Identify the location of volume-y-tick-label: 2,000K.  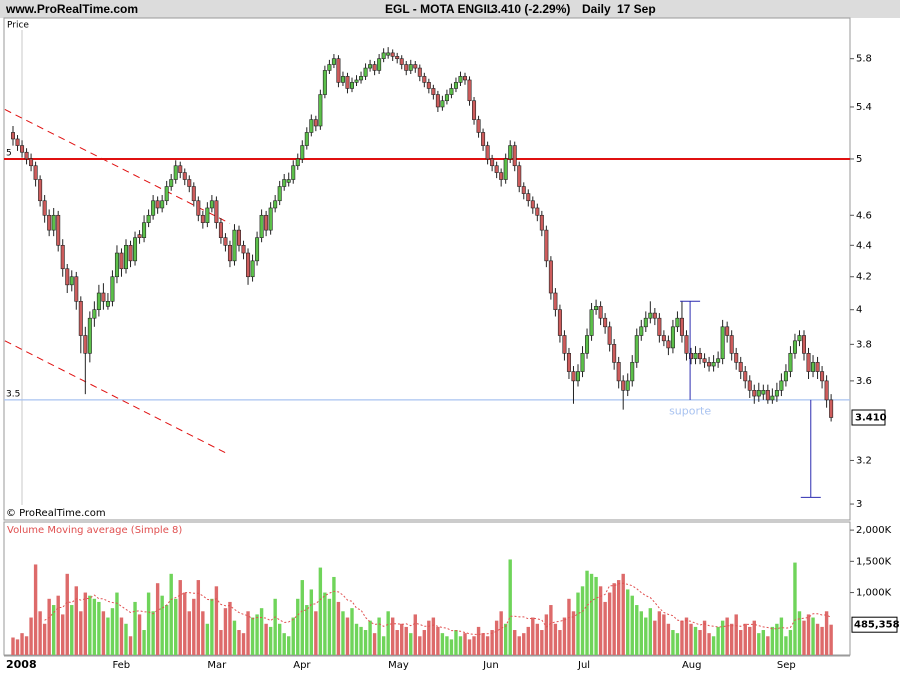
(874, 530).